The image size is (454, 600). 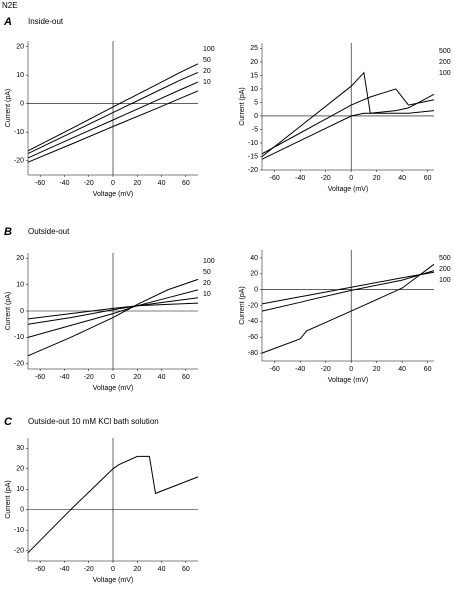 I want to click on y-tick-label: -15, so click(x=253, y=156).